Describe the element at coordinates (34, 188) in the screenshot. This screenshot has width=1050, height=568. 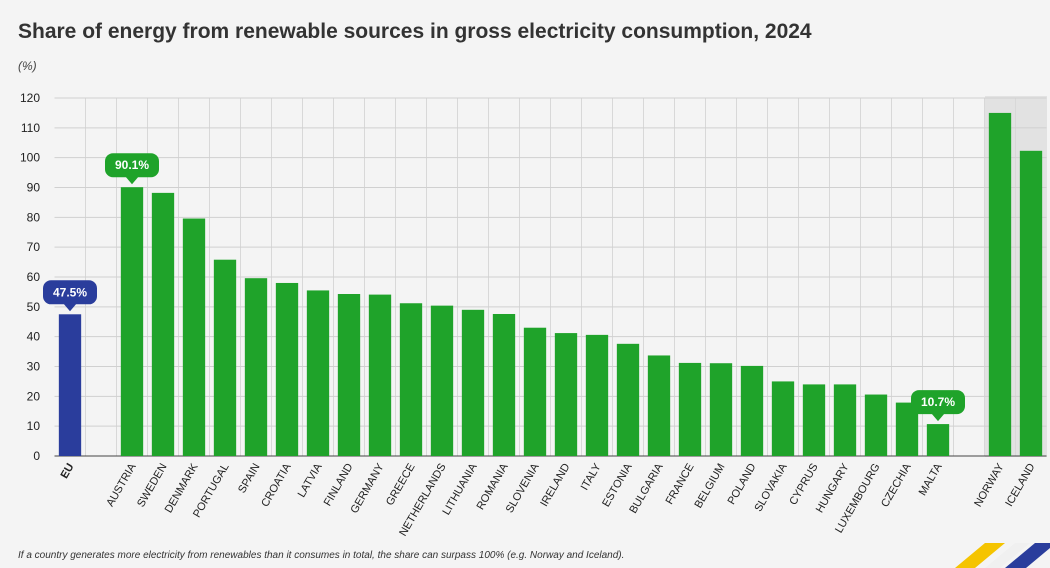
I see `y-tick-label: 90` at that location.